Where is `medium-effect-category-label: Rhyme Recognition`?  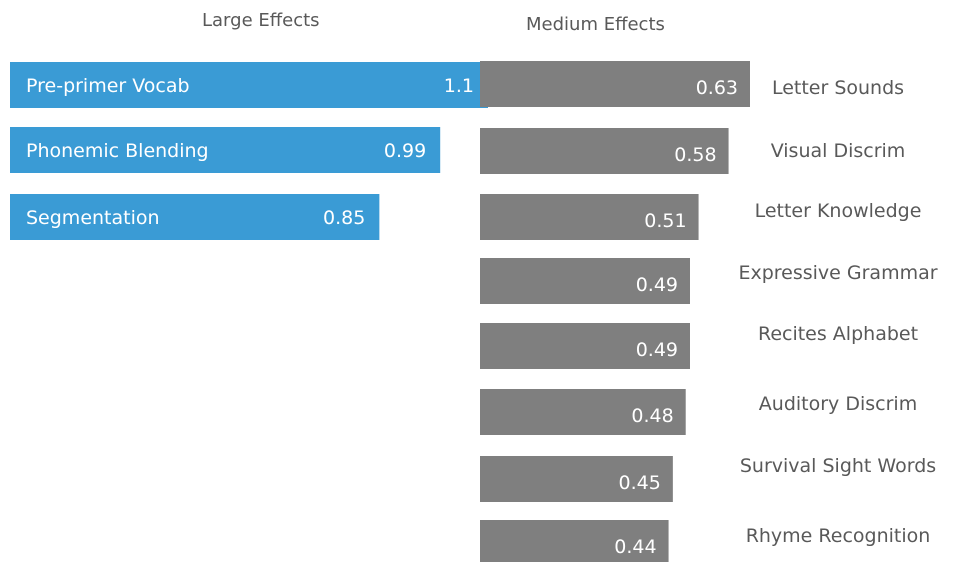 medium-effect-category-label: Rhyme Recognition is located at coordinates (838, 536).